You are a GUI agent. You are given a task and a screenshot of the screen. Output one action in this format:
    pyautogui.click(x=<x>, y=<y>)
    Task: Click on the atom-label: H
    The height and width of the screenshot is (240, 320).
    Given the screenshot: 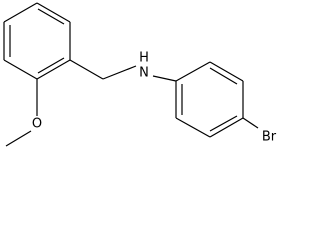 What is the action you would take?
    pyautogui.click(x=144, y=58)
    